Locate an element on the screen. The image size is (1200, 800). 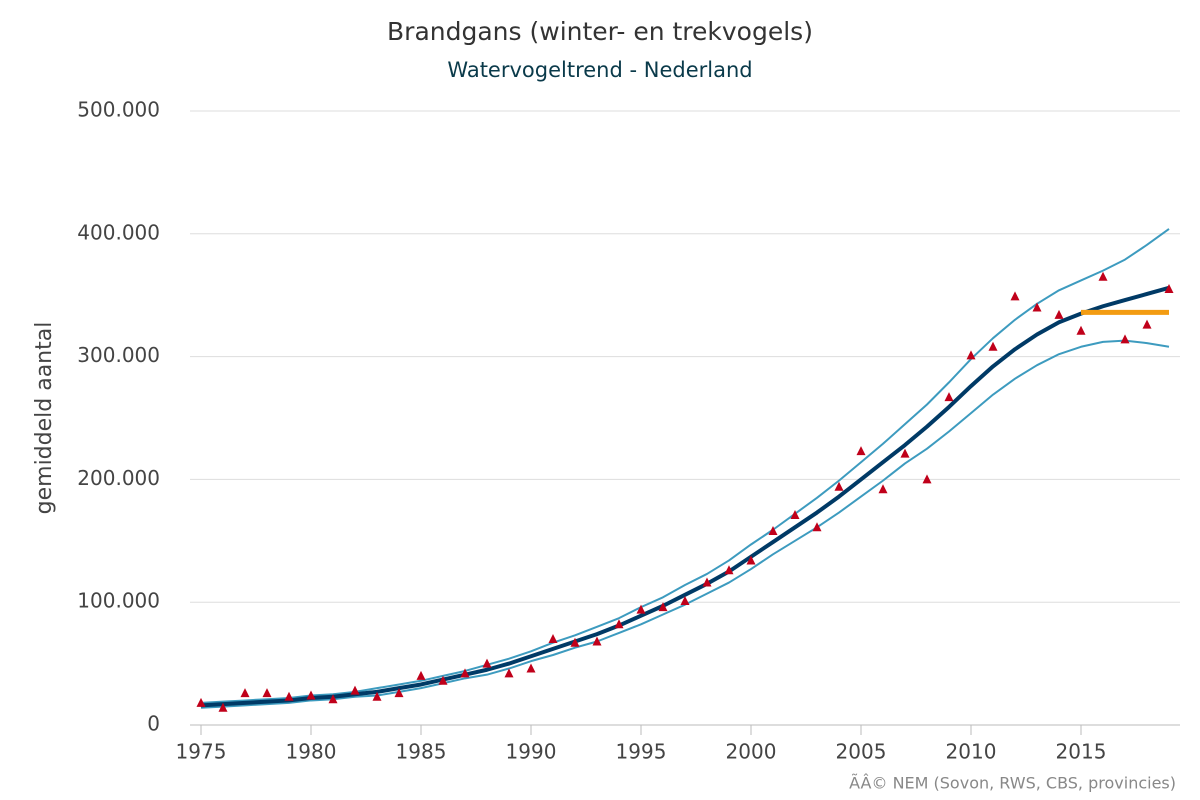
chart-subtitle: Watervogeltrend - Nederland is located at coordinates (599, 70).